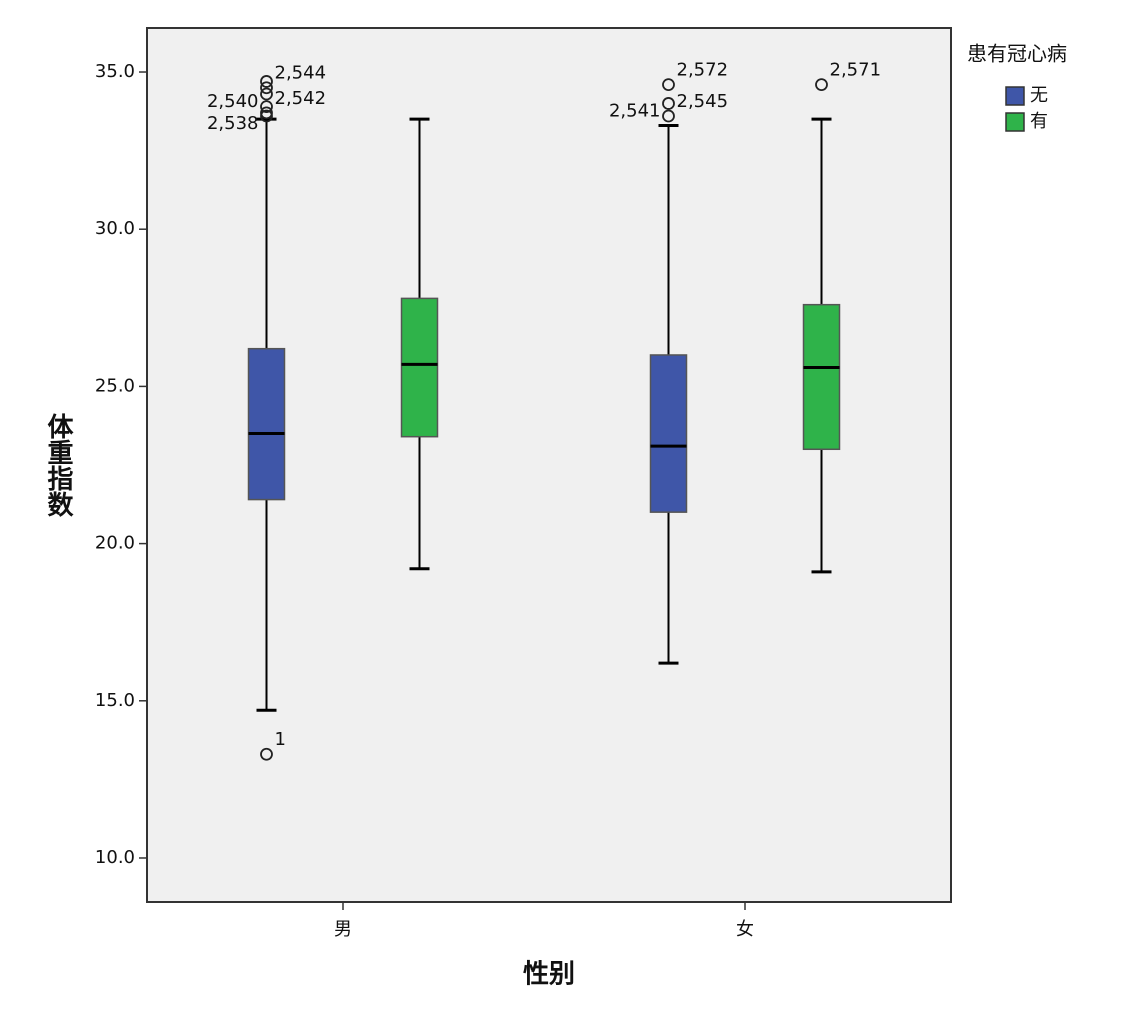 This screenshot has width=1134, height=1012. I want to click on outlier-label: 2,571, so click(856, 70).